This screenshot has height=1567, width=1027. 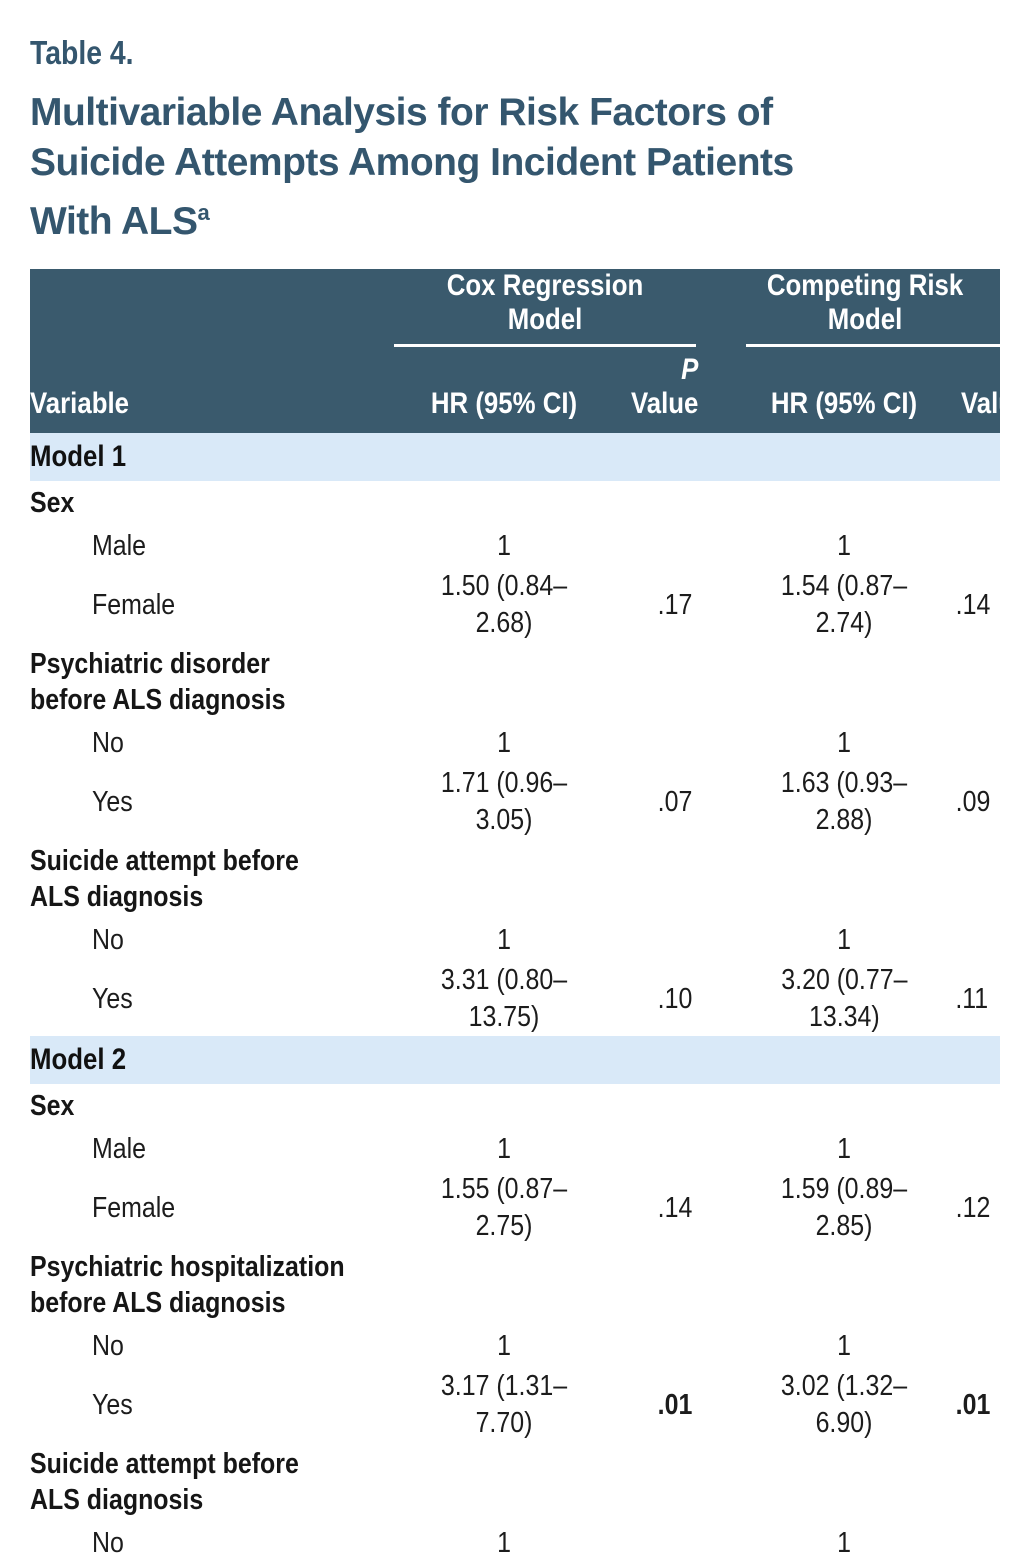 I want to click on cox-hr-value-cell: 3.31 (0.80–13.75), so click(x=485, y=999).